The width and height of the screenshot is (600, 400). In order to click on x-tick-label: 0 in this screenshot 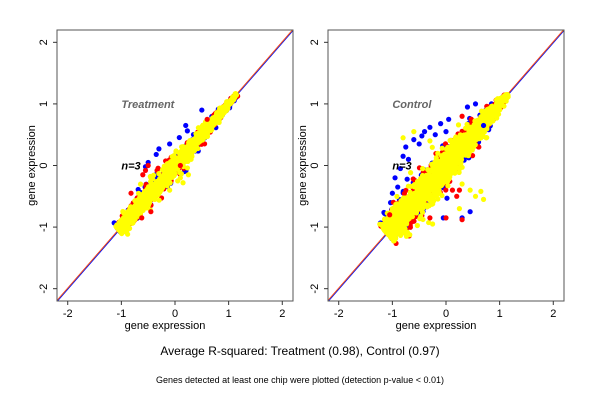, I will do `click(175, 314)`.